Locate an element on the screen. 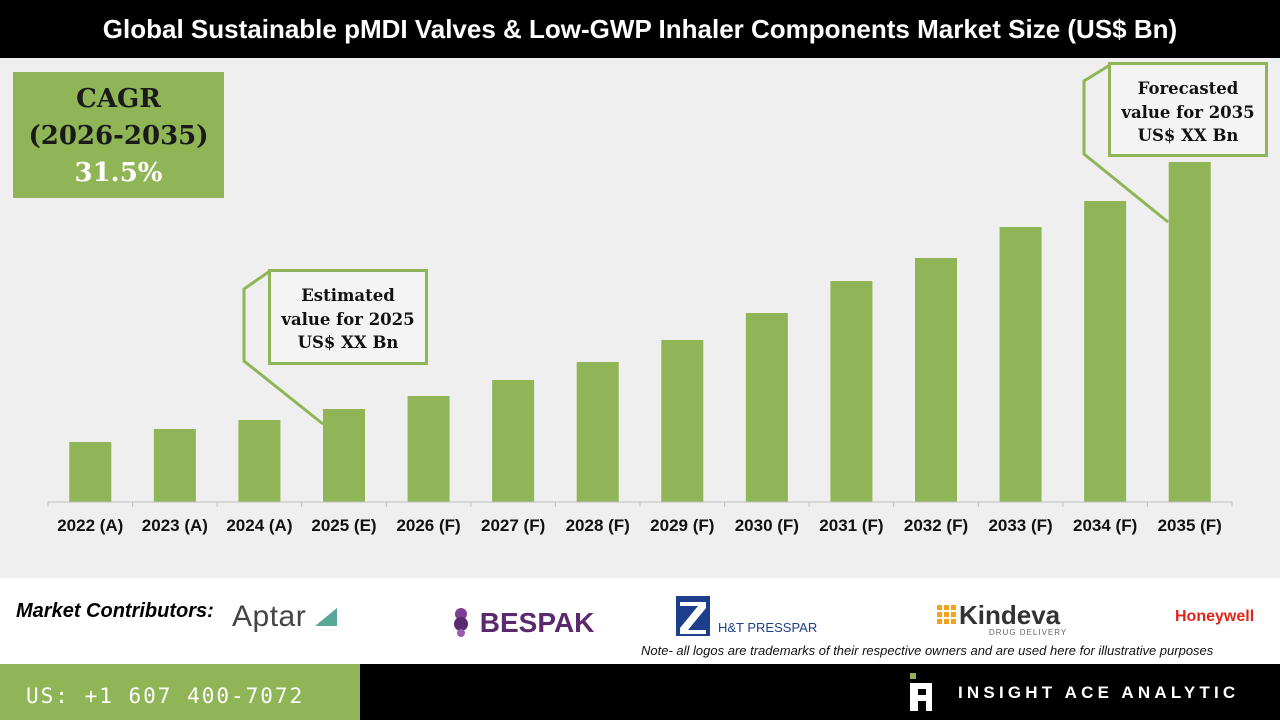  cagr-period: (2026-2035) is located at coordinates (118, 136).